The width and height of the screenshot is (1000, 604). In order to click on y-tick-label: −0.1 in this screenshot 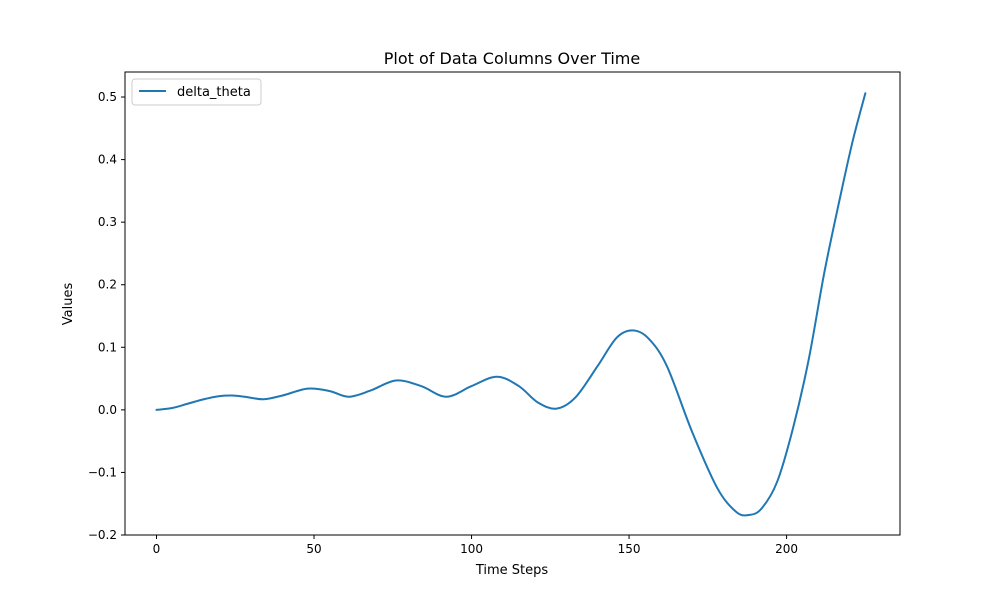, I will do `click(102, 472)`.